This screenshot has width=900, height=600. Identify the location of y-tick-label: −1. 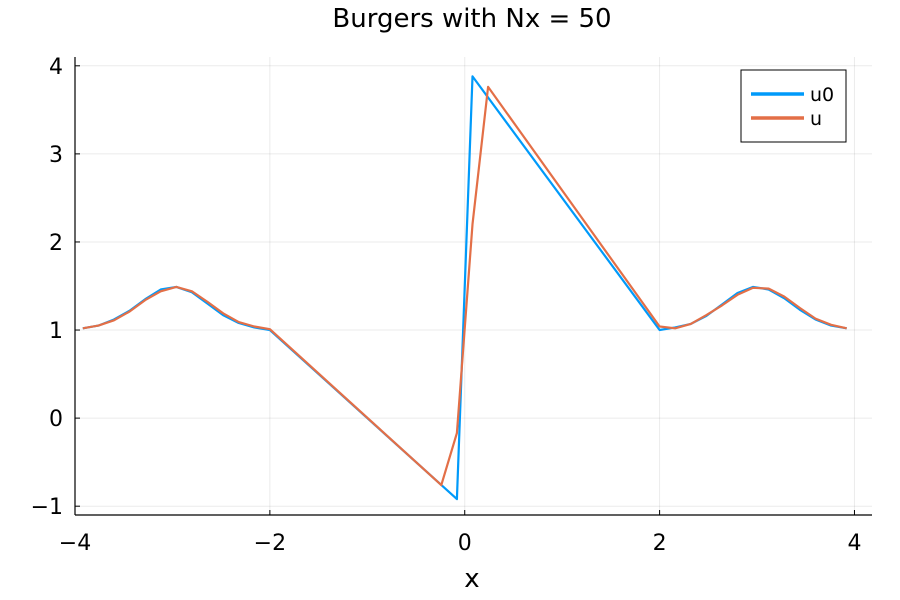
(47, 507).